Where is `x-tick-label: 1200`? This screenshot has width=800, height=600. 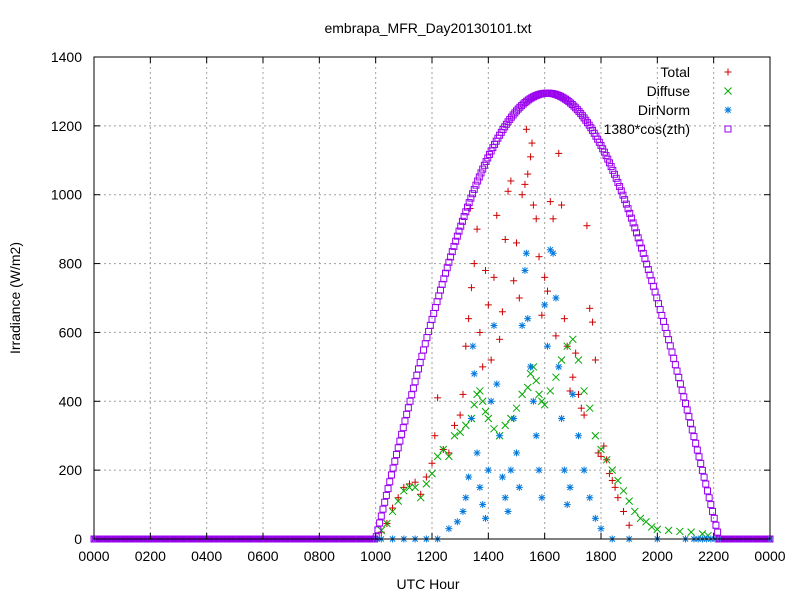
x-tick-label: 1200 is located at coordinates (431, 556).